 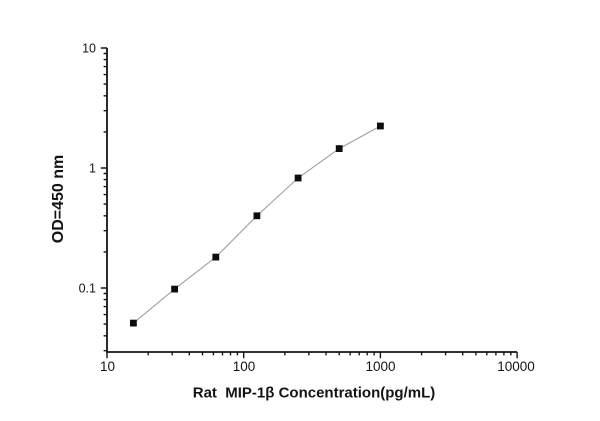 What do you see at coordinates (516, 366) in the screenshot?
I see `svg-text: 10000` at bounding box center [516, 366].